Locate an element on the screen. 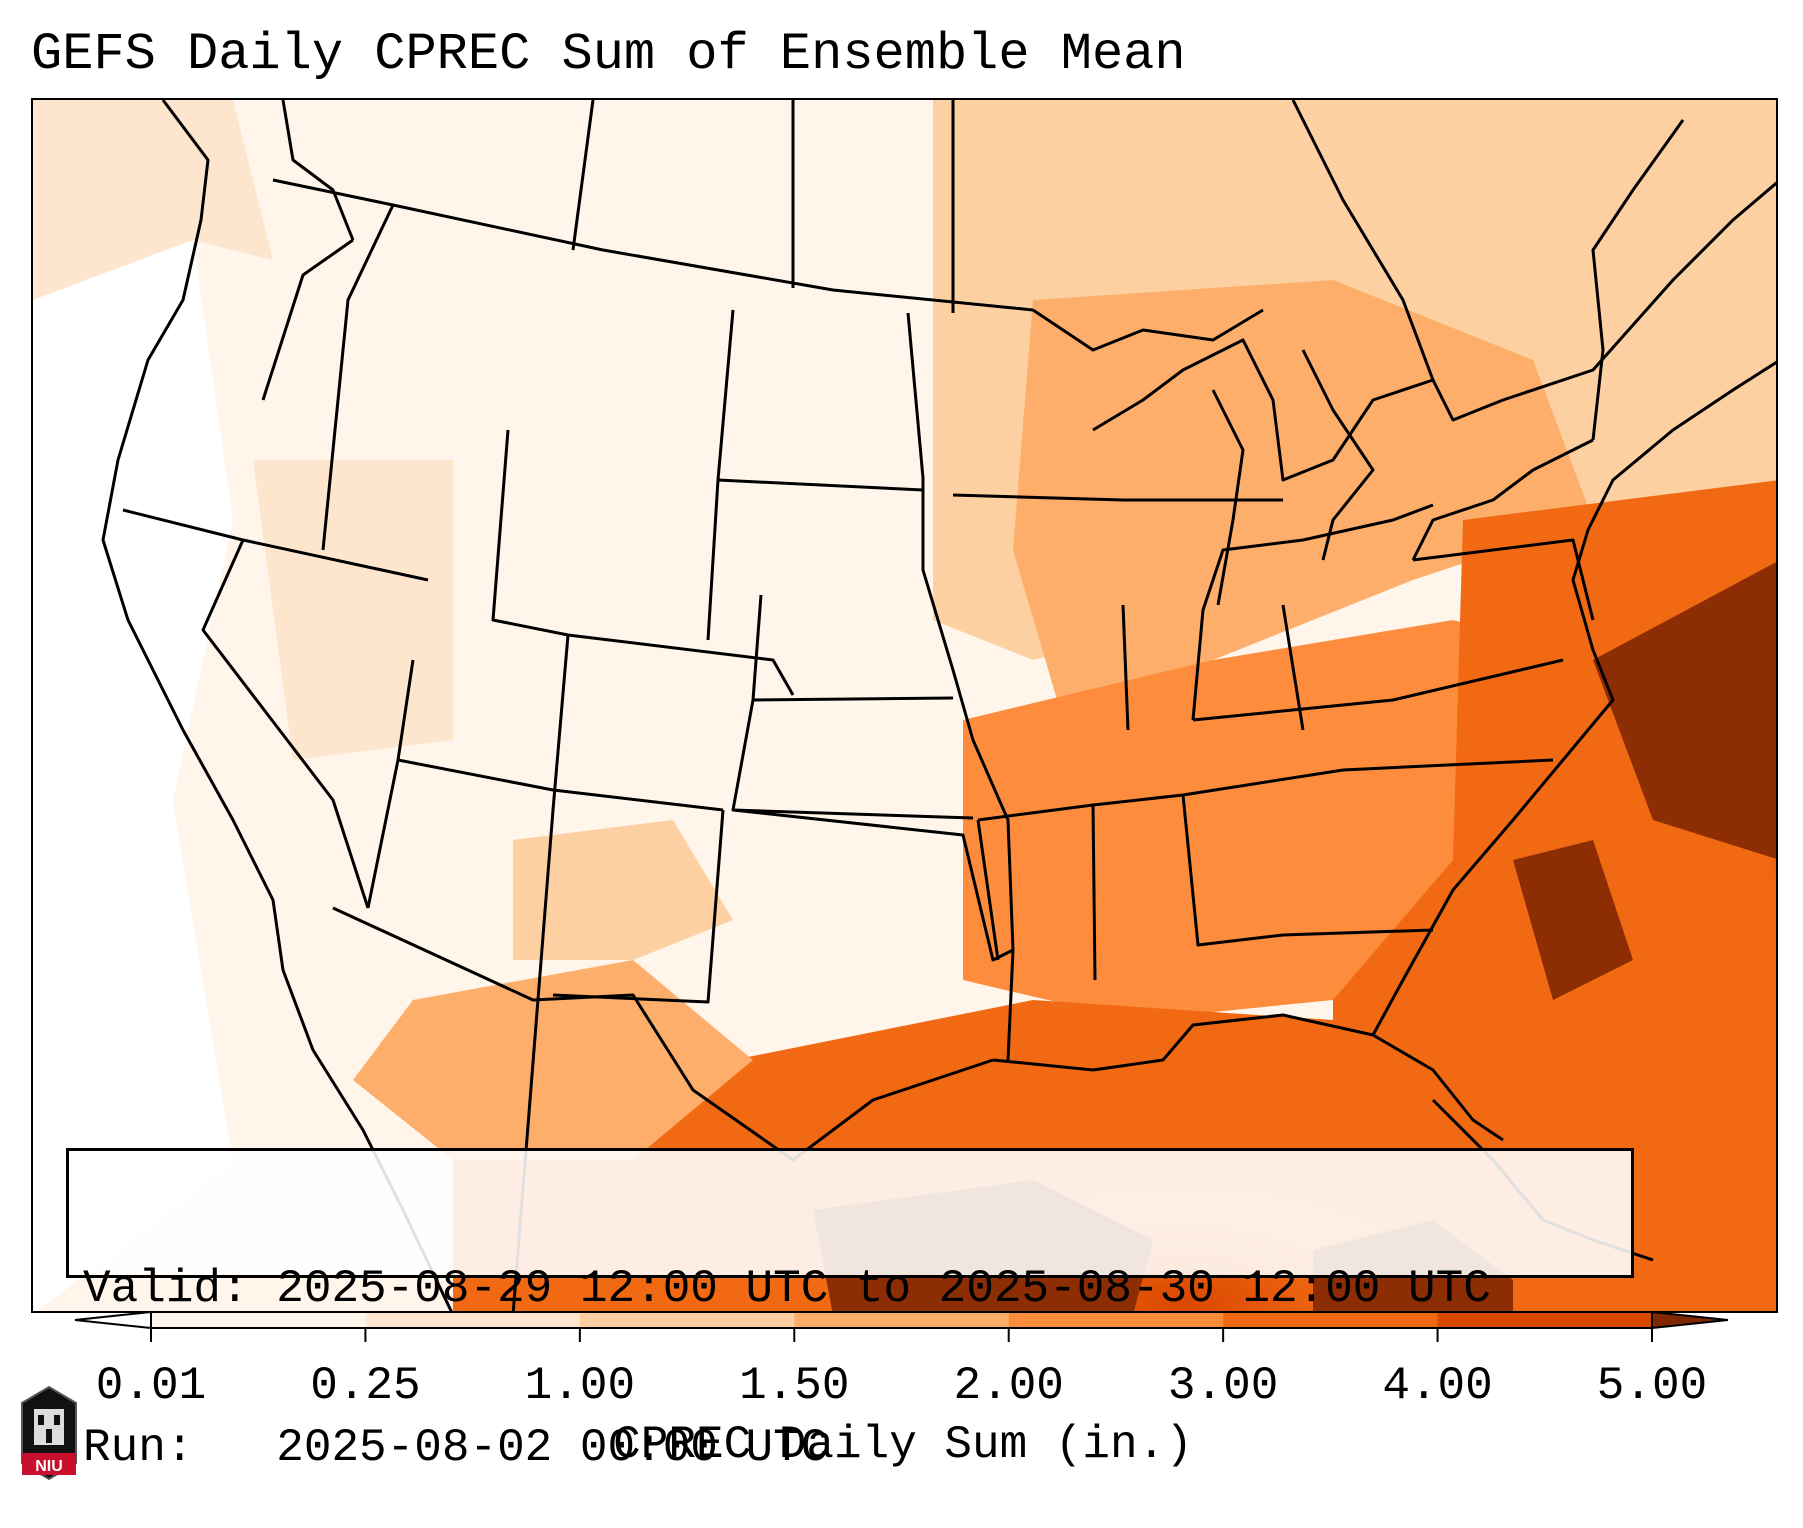  niu-logo is located at coordinates (49, 1433).